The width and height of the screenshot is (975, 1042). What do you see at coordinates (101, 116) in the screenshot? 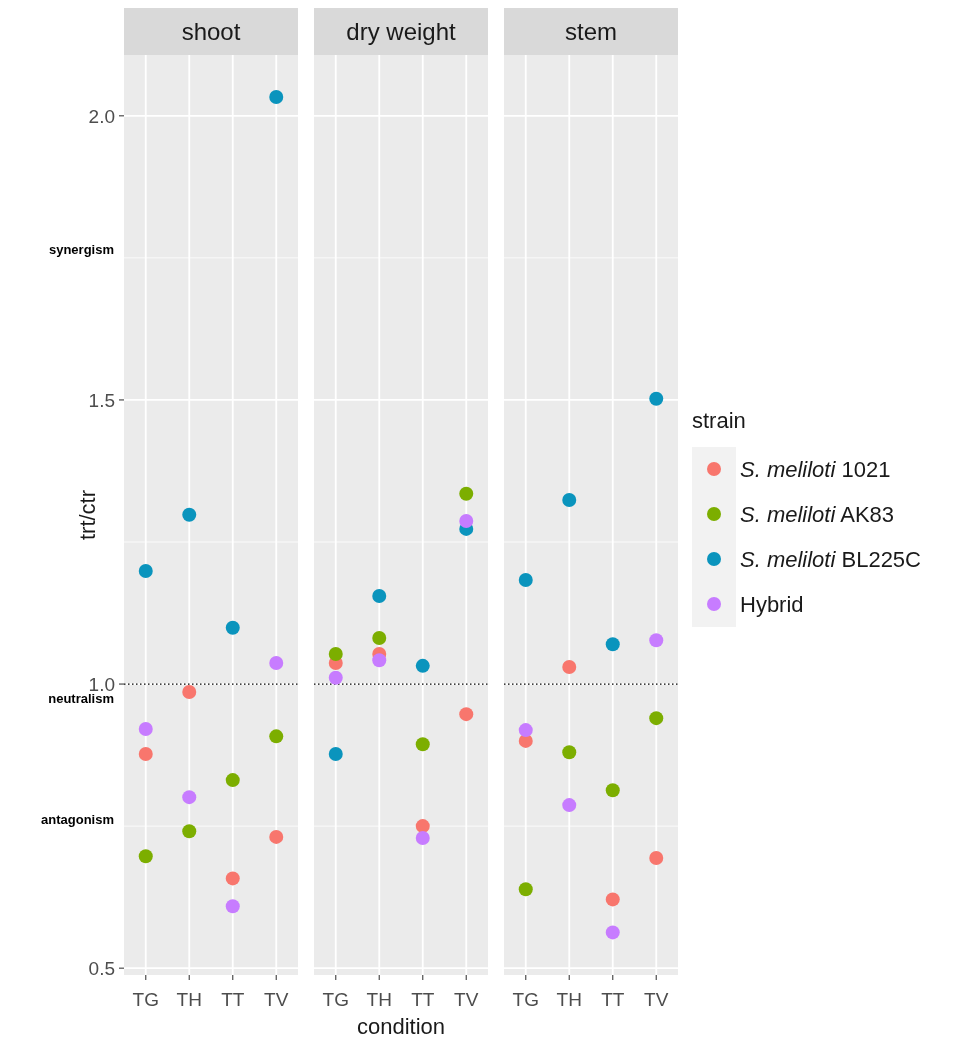
I see `y-tick-label: 2.0` at bounding box center [101, 116].